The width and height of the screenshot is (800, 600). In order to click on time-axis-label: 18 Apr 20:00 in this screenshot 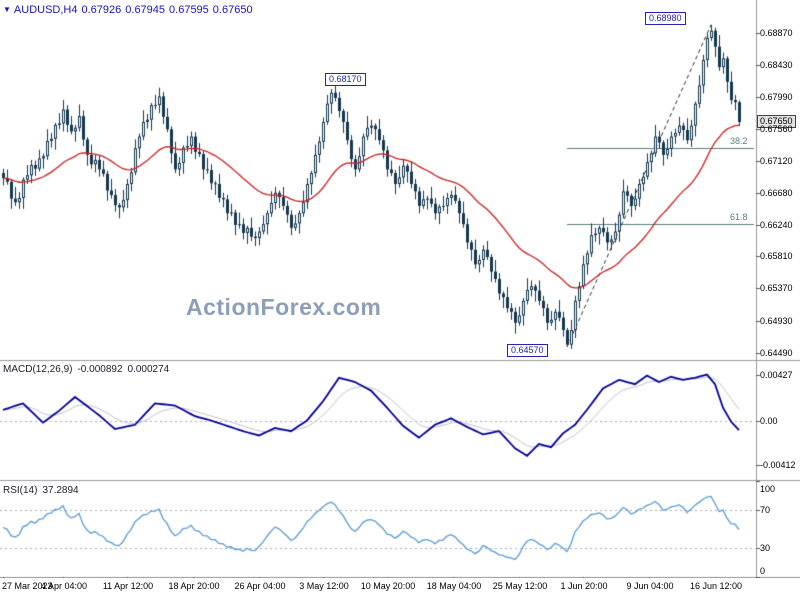, I will do `click(194, 586)`.